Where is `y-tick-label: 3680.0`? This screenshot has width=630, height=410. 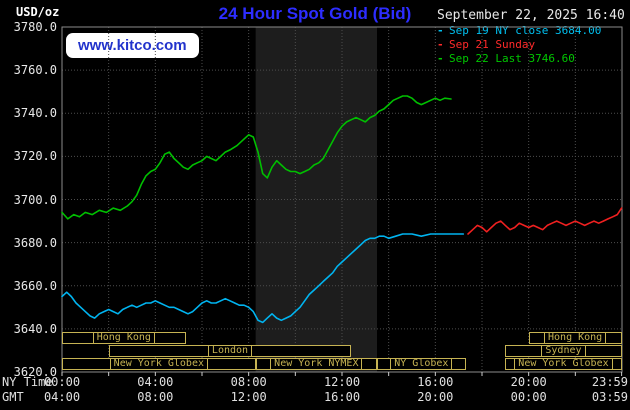 y-tick-label: 3680.0 is located at coordinates (35, 242).